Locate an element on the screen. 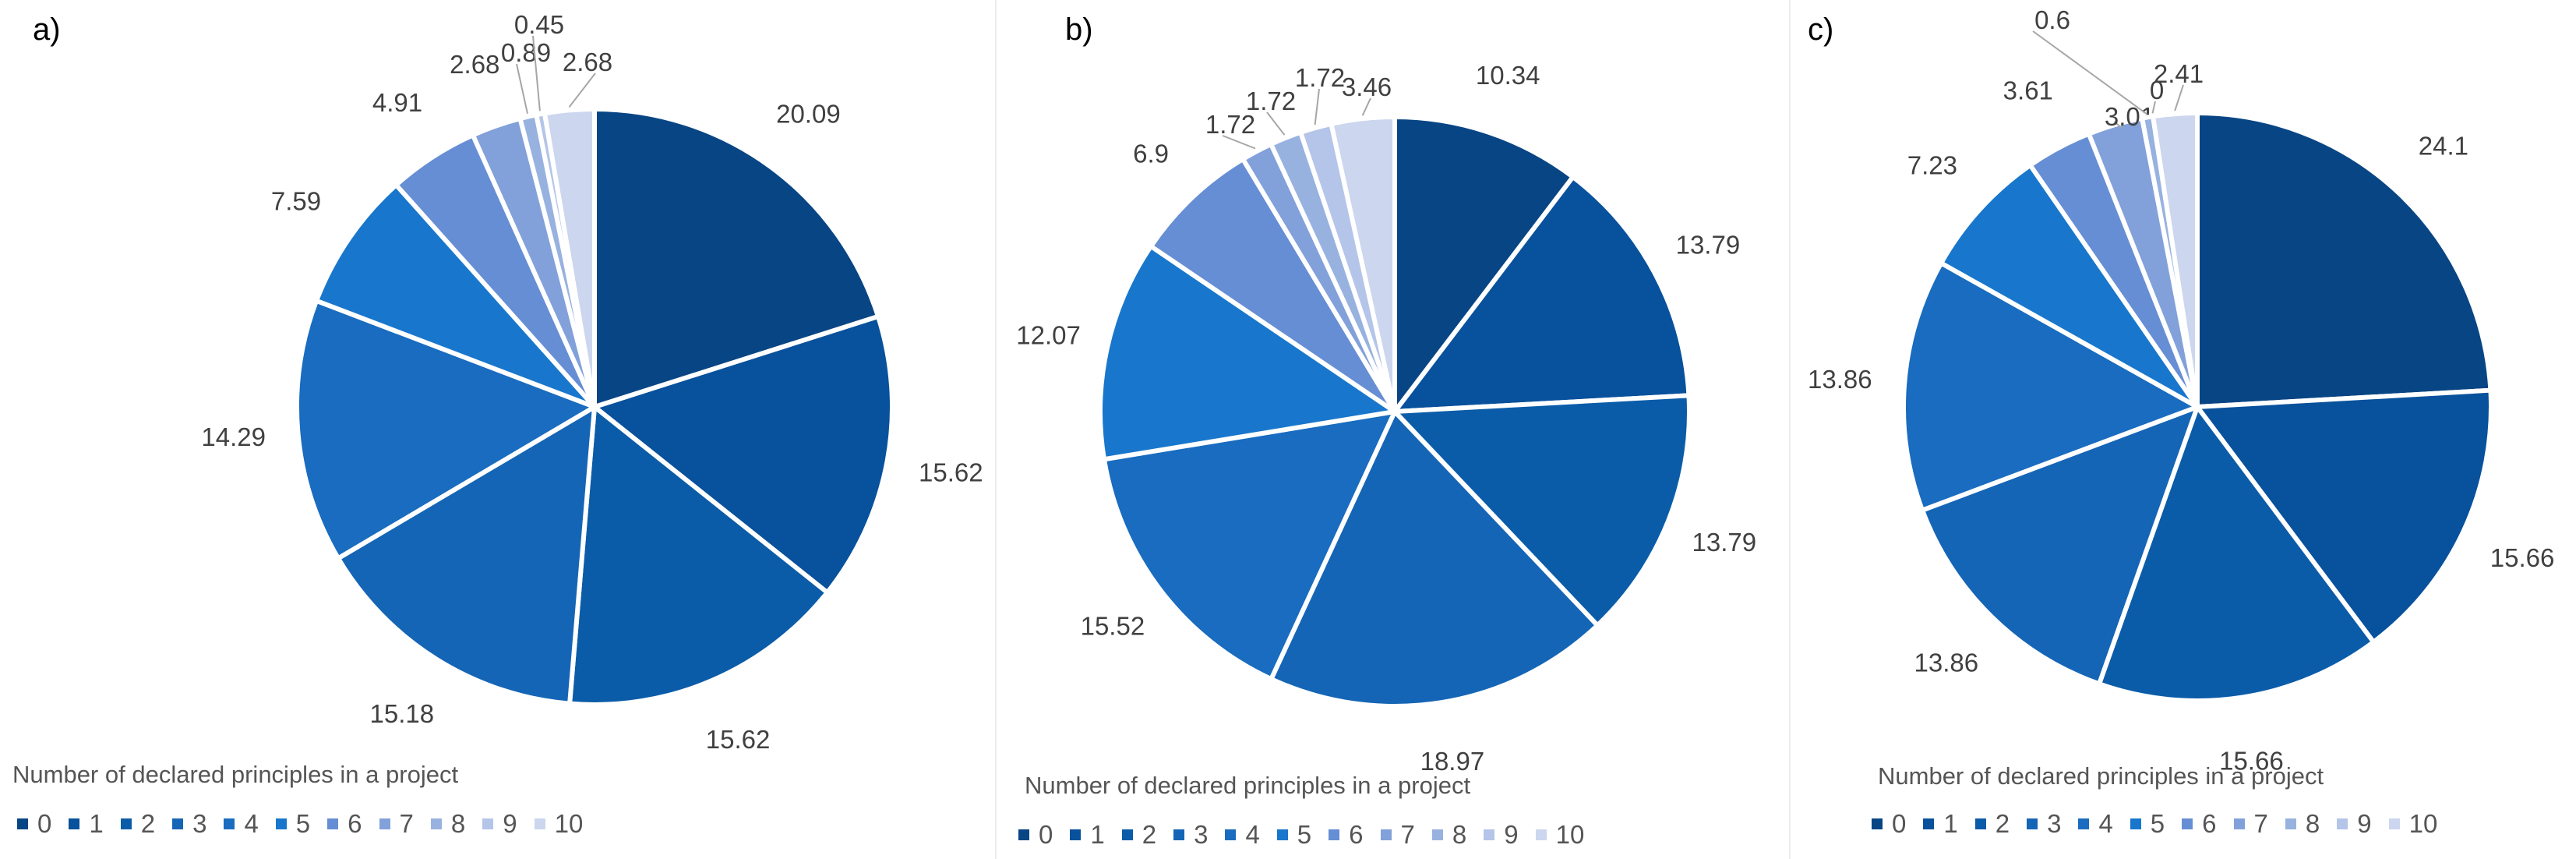 The width and height of the screenshot is (2576, 859). data-label: 0.6 is located at coordinates (2052, 20).